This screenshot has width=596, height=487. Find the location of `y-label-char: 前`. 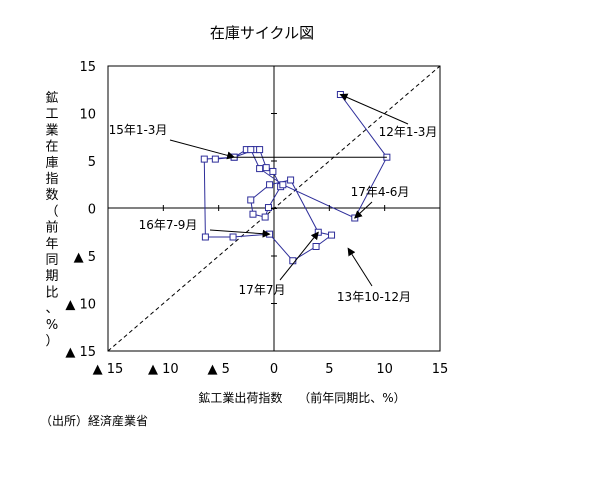

y-label-char: 前 is located at coordinates (51, 228).